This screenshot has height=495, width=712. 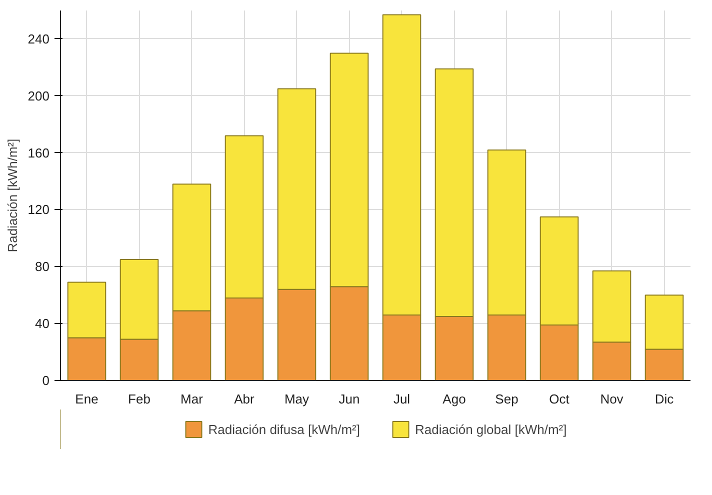 I want to click on y-tick-label: 0, so click(x=46, y=380).